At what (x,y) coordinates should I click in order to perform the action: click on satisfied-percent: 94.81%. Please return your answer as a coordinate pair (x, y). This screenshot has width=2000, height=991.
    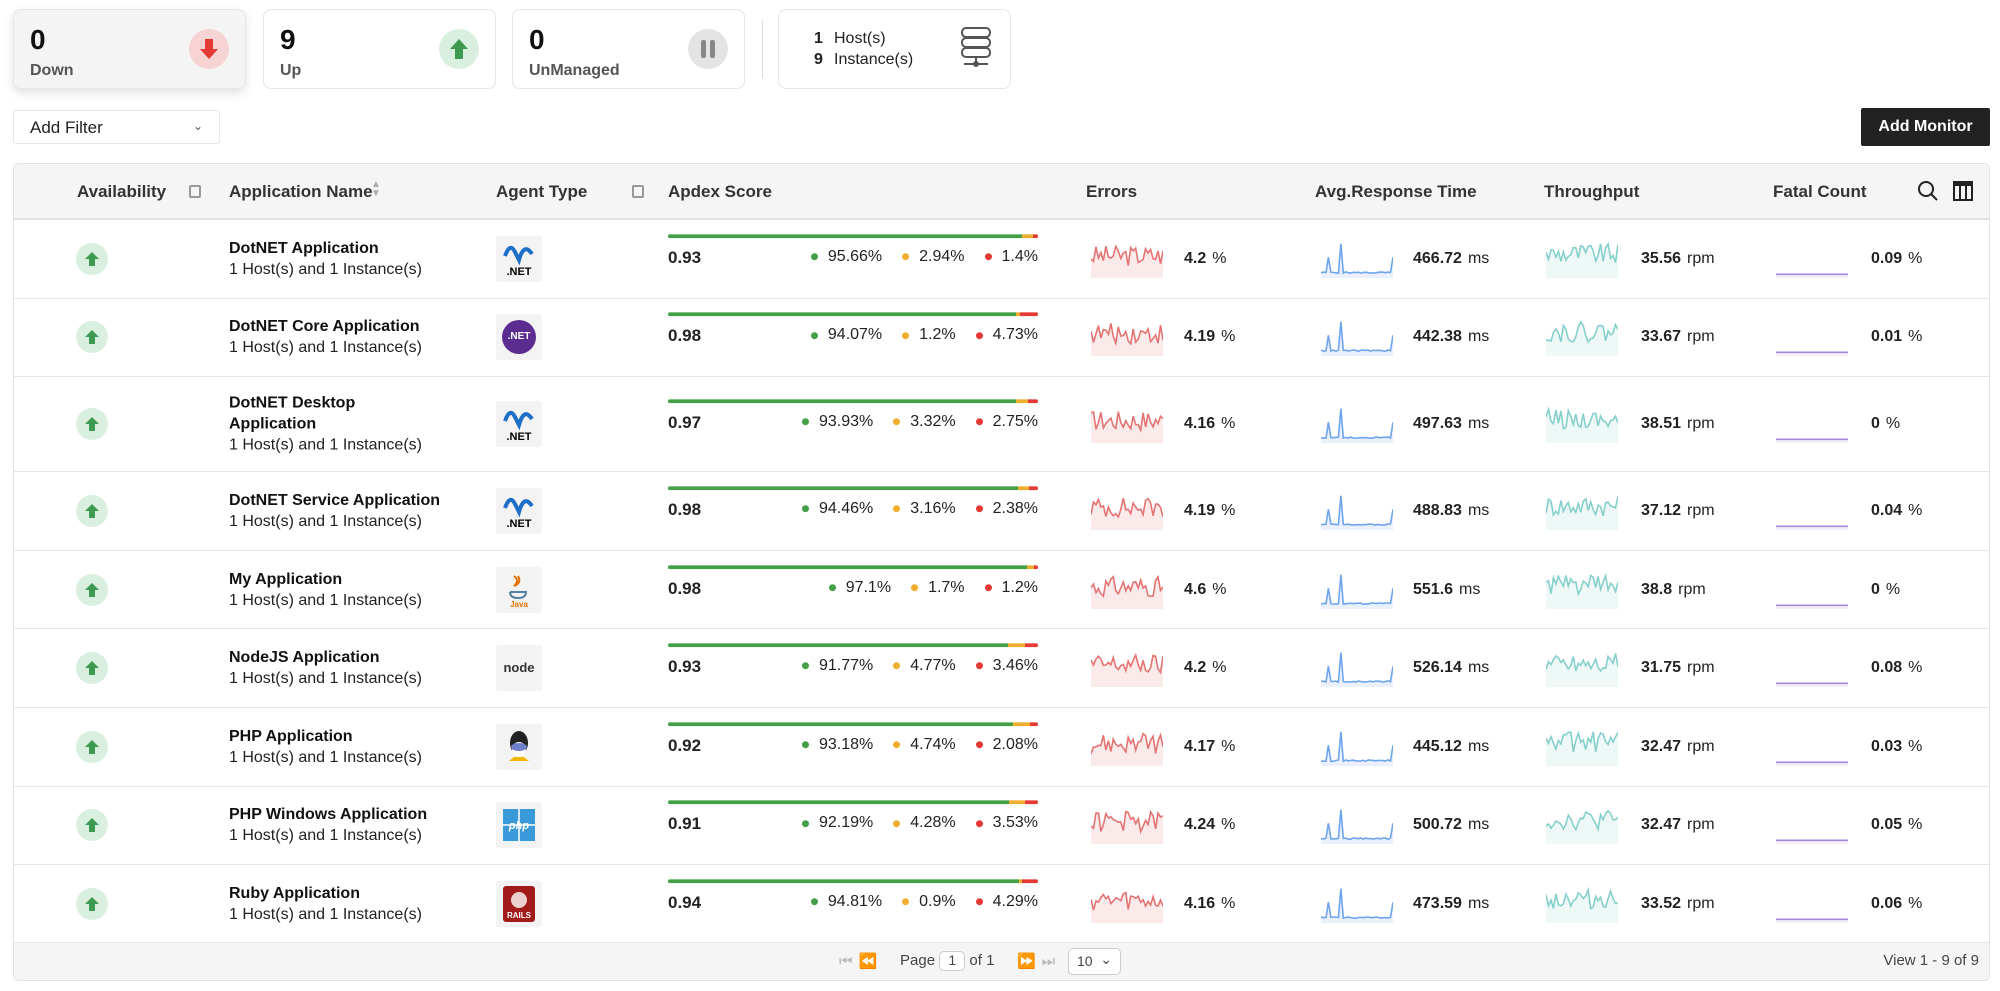
    Looking at the image, I should click on (846, 902).